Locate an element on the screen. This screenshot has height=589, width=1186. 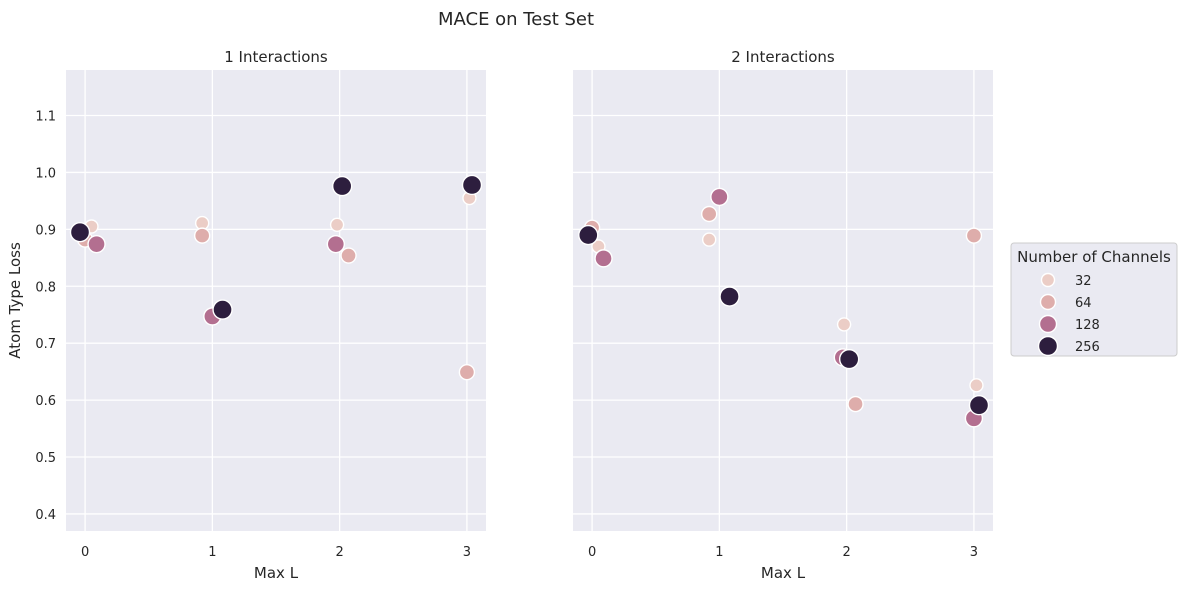
y-tick-label: 0.7 is located at coordinates (45, 344).